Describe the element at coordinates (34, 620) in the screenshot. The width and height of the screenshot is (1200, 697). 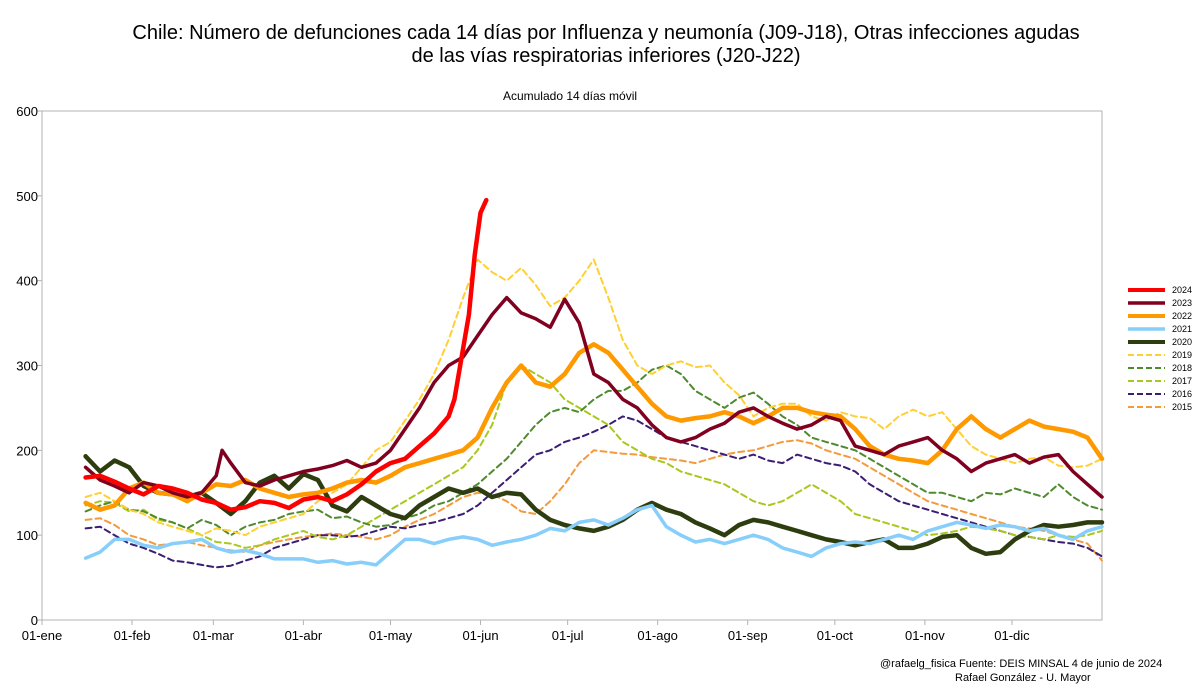
I see `y-tick-label: 0` at that location.